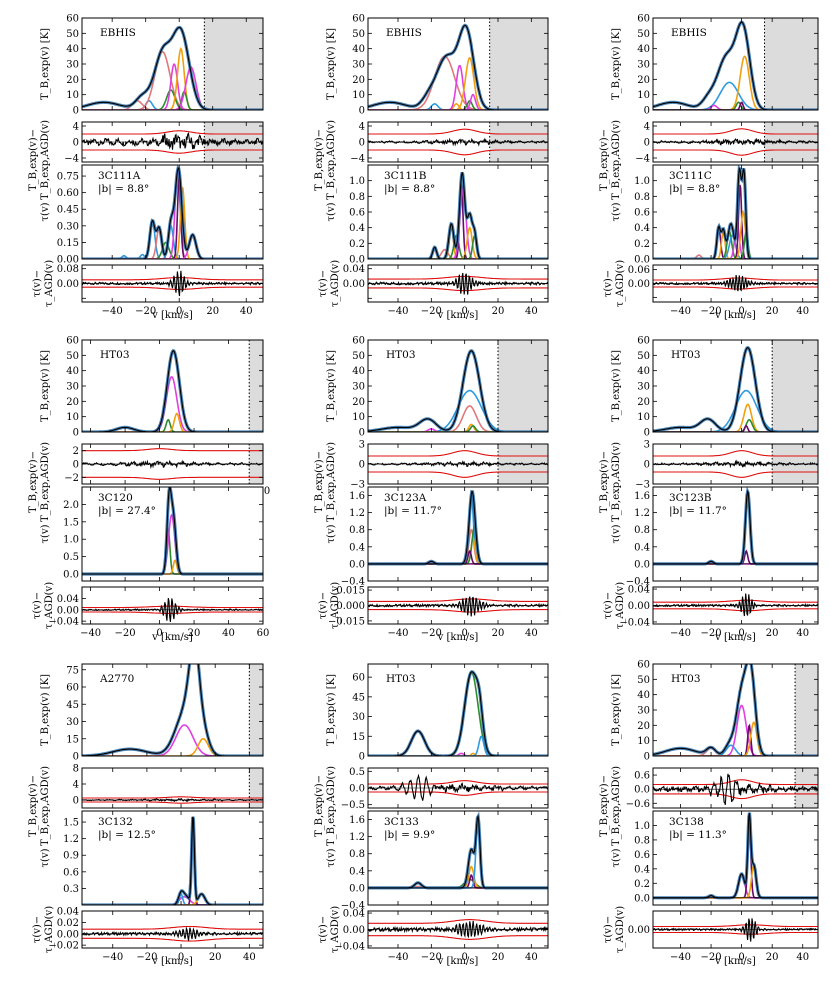 The width and height of the screenshot is (830, 997). What do you see at coordinates (172, 450) in the screenshot?
I see `tbres-envelope-upper` at bounding box center [172, 450].